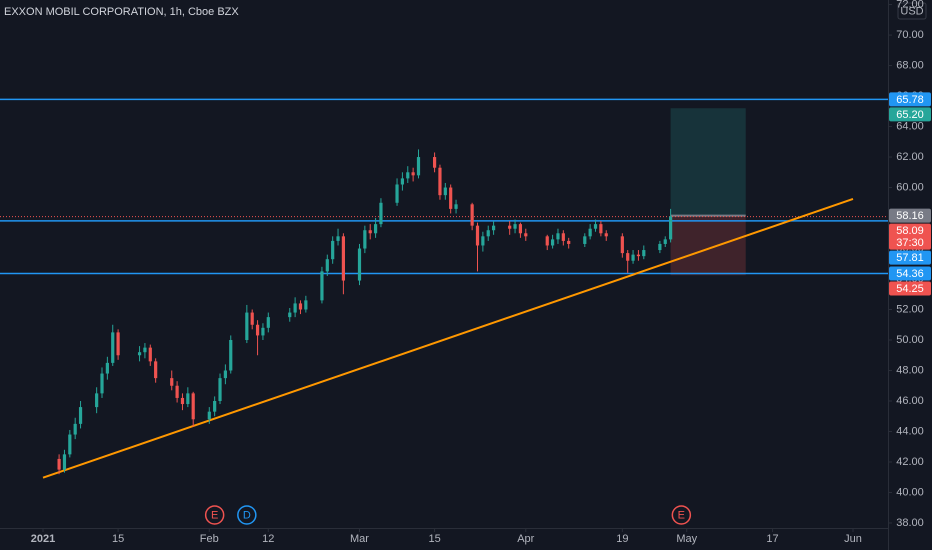 Image resolution: width=932 pixels, height=550 pixels. Describe the element at coordinates (910, 5) in the screenshot. I see `y-tick-label: 72.00` at that location.